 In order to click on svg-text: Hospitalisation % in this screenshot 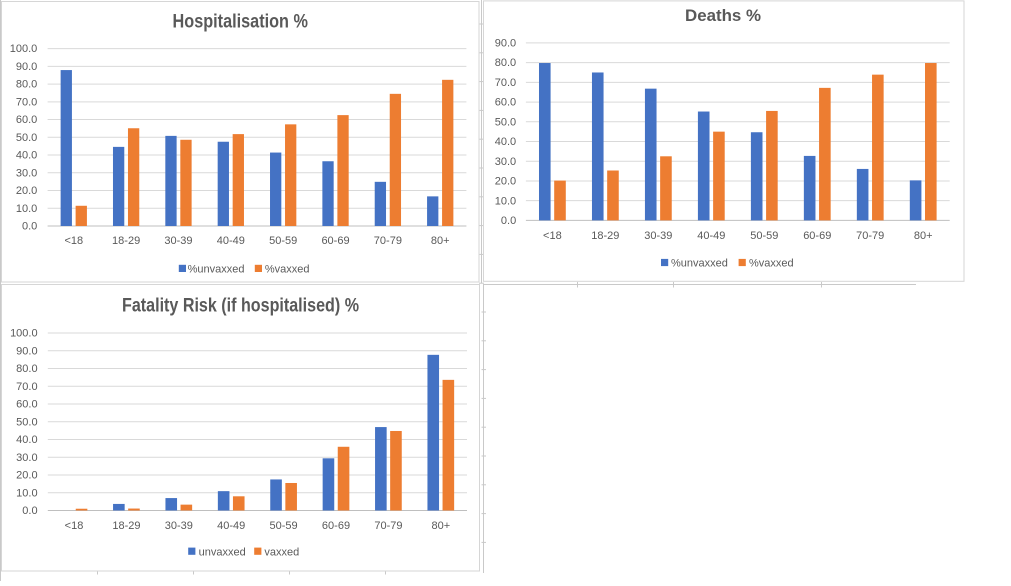, I will do `click(240, 22)`.